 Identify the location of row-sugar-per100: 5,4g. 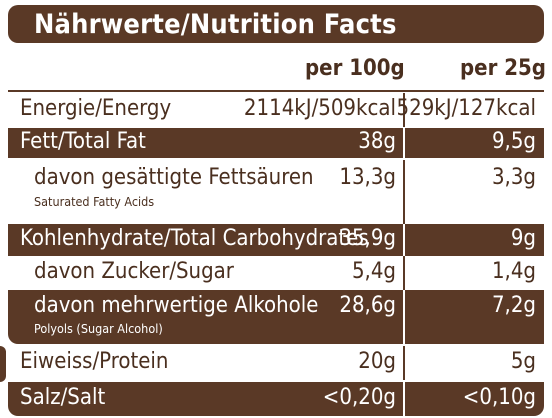
(373, 271).